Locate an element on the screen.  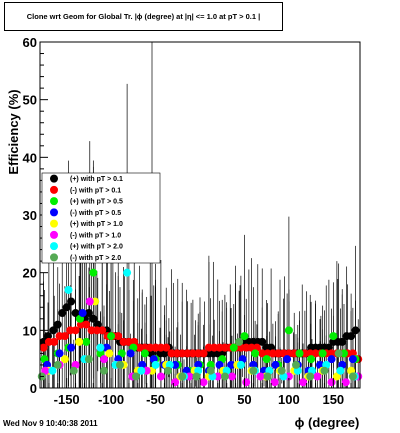
legend-label: (-) with pT > 2.0 is located at coordinates (95, 258).